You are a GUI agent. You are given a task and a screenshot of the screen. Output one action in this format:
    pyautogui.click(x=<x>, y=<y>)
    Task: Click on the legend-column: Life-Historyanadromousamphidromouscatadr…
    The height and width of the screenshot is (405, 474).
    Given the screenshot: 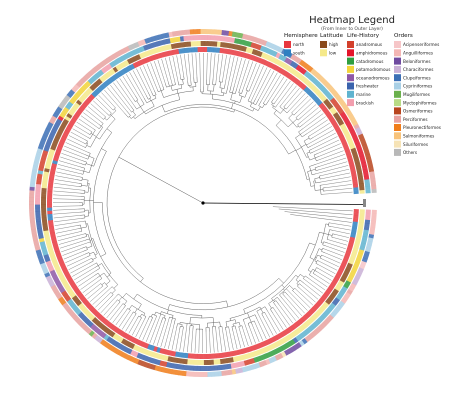 What is the action you would take?
    pyautogui.click(x=368, y=70)
    